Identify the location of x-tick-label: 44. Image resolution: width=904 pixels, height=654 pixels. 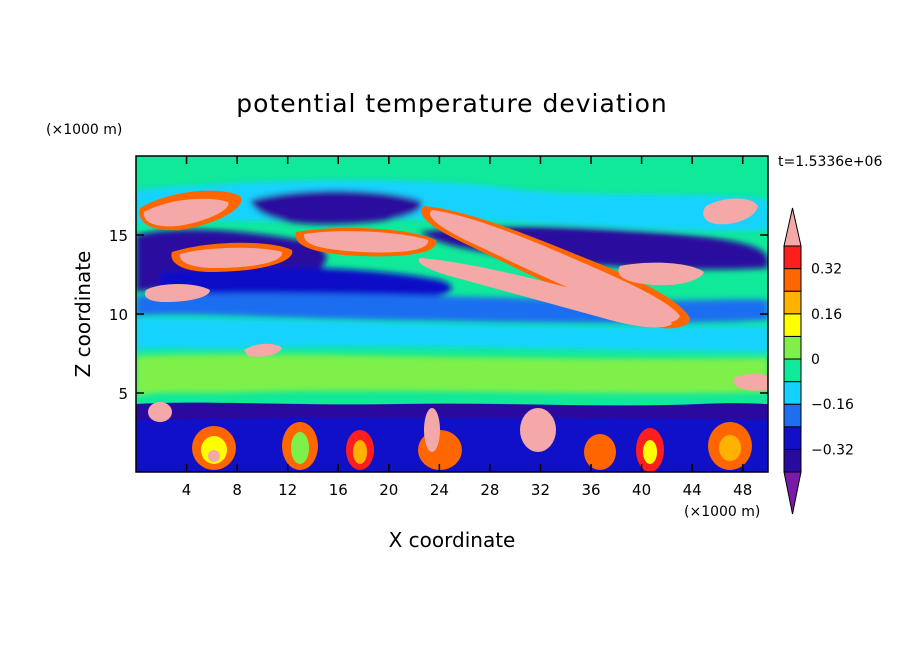
(692, 490).